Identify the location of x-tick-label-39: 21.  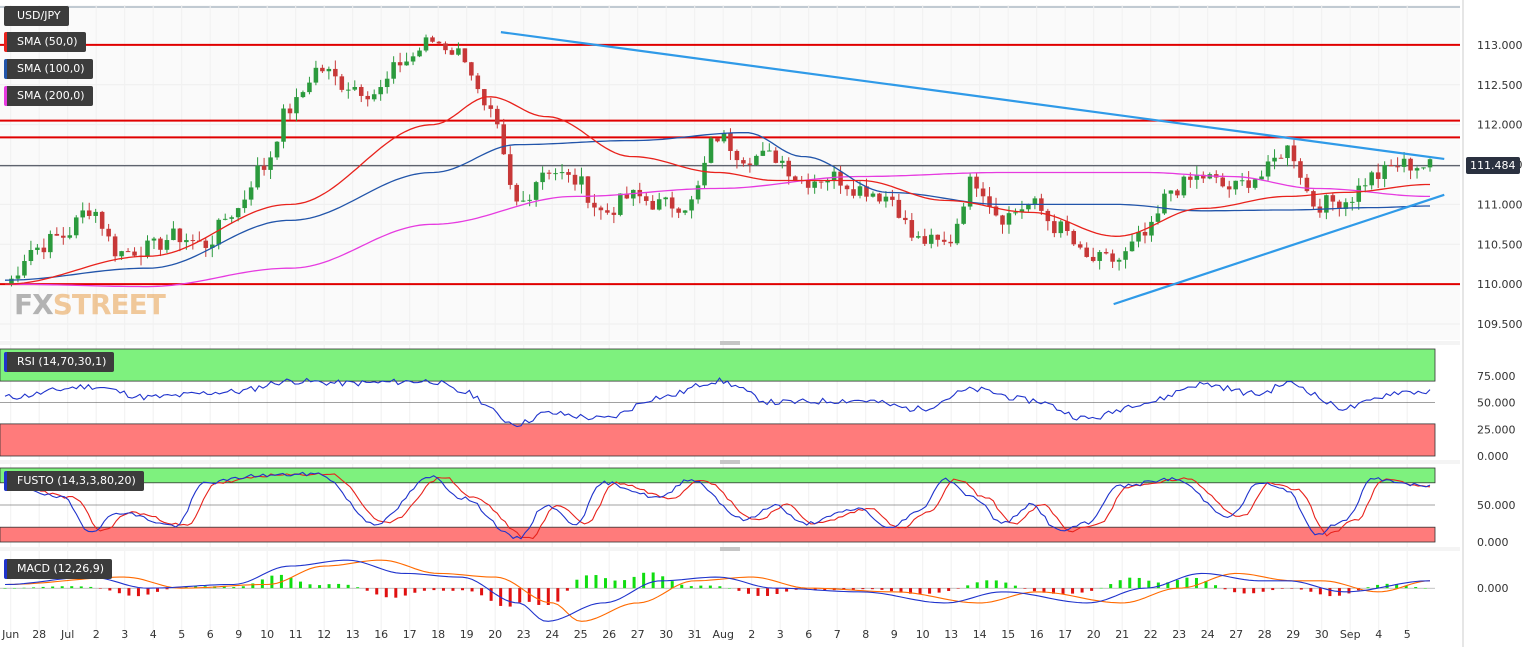
(1122, 634).